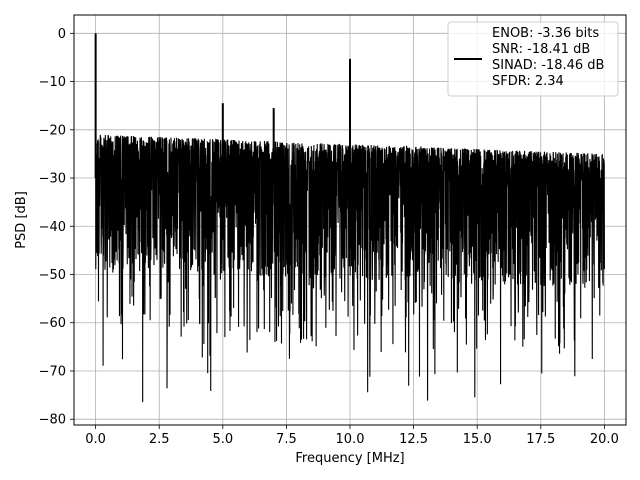  I want to click on x-axis-ticks: 0.0 2.5 5.0 7.5 10.0 12.5 15.0 17.5 20.0, so click(352, 436).